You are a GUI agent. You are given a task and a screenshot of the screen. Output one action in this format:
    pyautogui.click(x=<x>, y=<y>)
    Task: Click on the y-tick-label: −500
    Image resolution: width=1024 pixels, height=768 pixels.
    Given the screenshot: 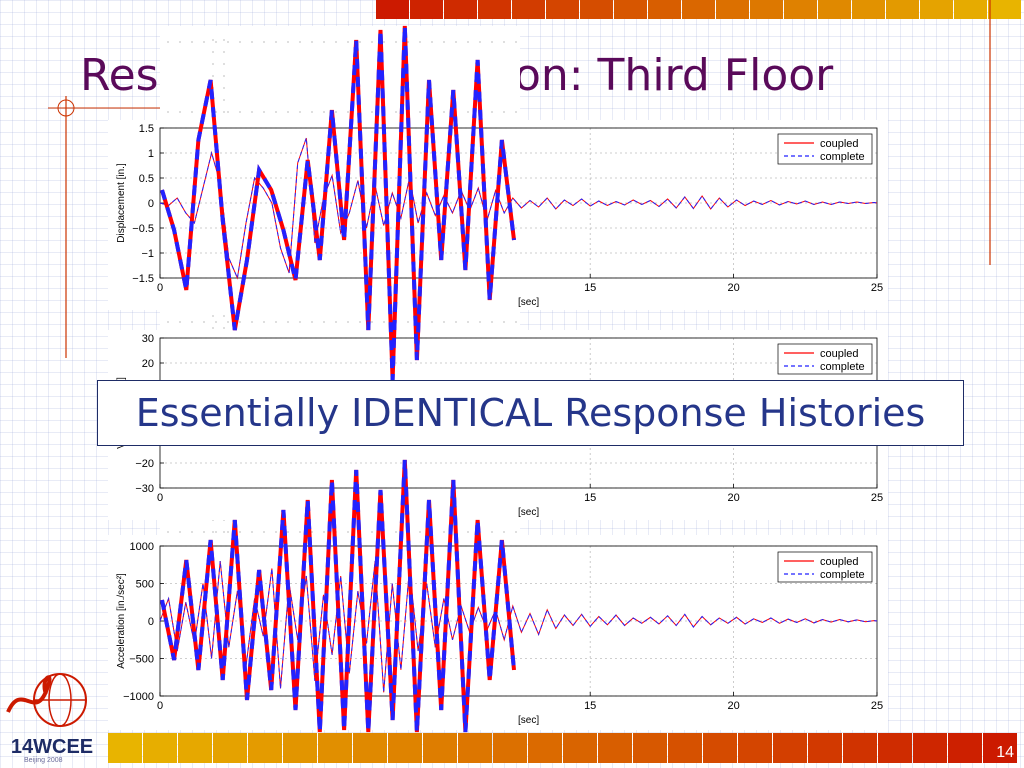 What is the action you would take?
    pyautogui.click(x=141, y=660)
    